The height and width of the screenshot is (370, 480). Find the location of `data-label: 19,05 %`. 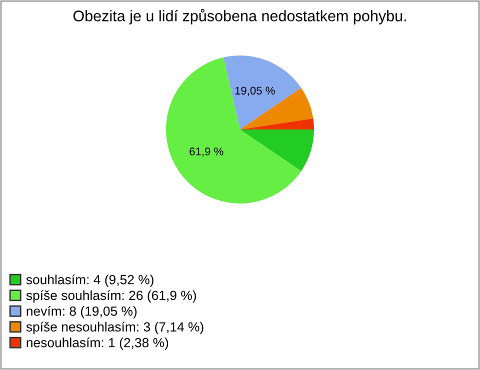

data-label: 19,05 % is located at coordinates (255, 91).